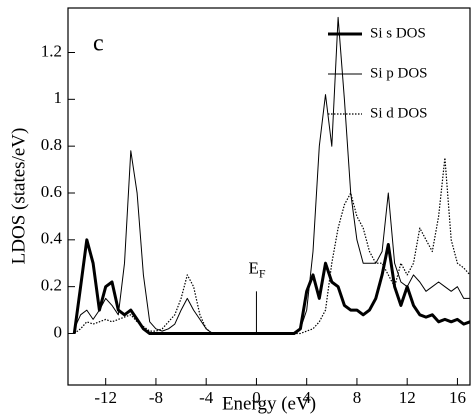 This screenshot has height=420, width=474. I want to click on y-tick-label: 0.4, so click(52, 238).